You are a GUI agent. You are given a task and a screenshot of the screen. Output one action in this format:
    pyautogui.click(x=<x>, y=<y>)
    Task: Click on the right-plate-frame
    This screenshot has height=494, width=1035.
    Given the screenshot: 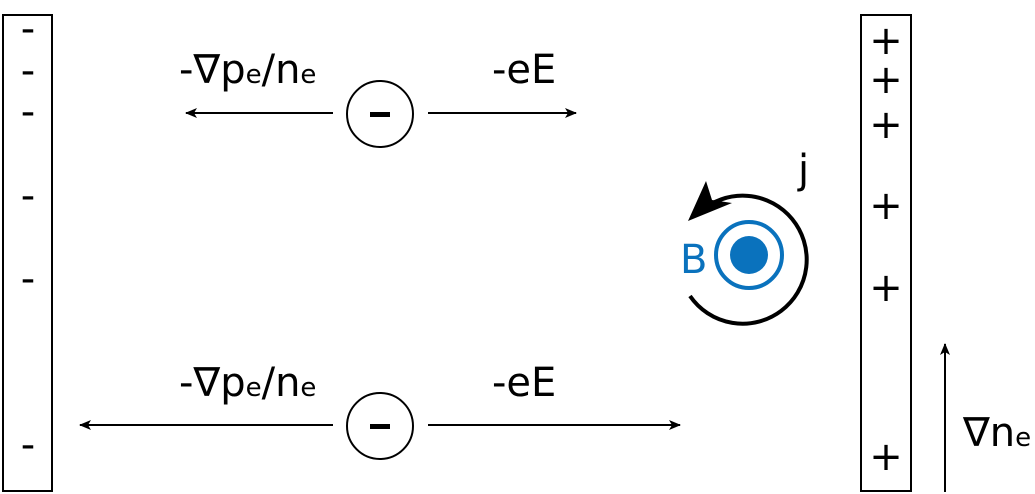 What is the action you would take?
    pyautogui.click(x=886, y=253)
    